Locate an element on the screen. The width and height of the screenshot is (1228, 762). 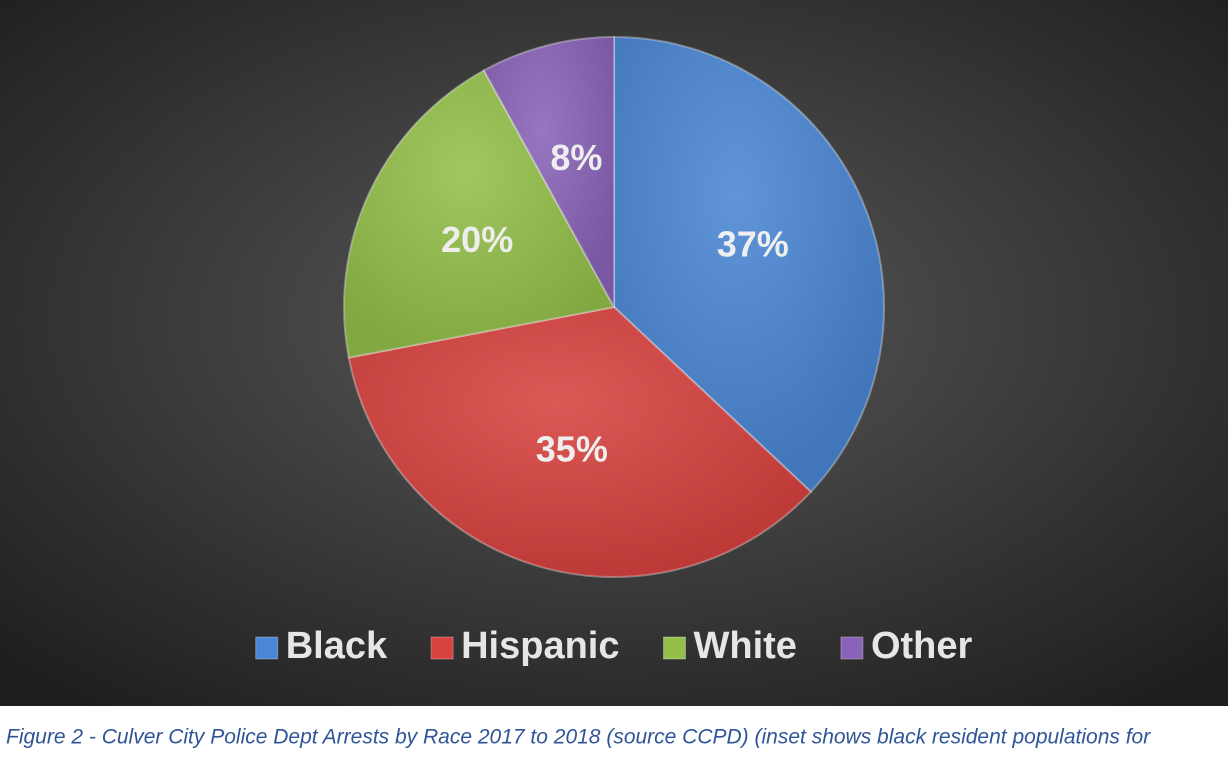
data-label: 20% is located at coordinates (477, 239).